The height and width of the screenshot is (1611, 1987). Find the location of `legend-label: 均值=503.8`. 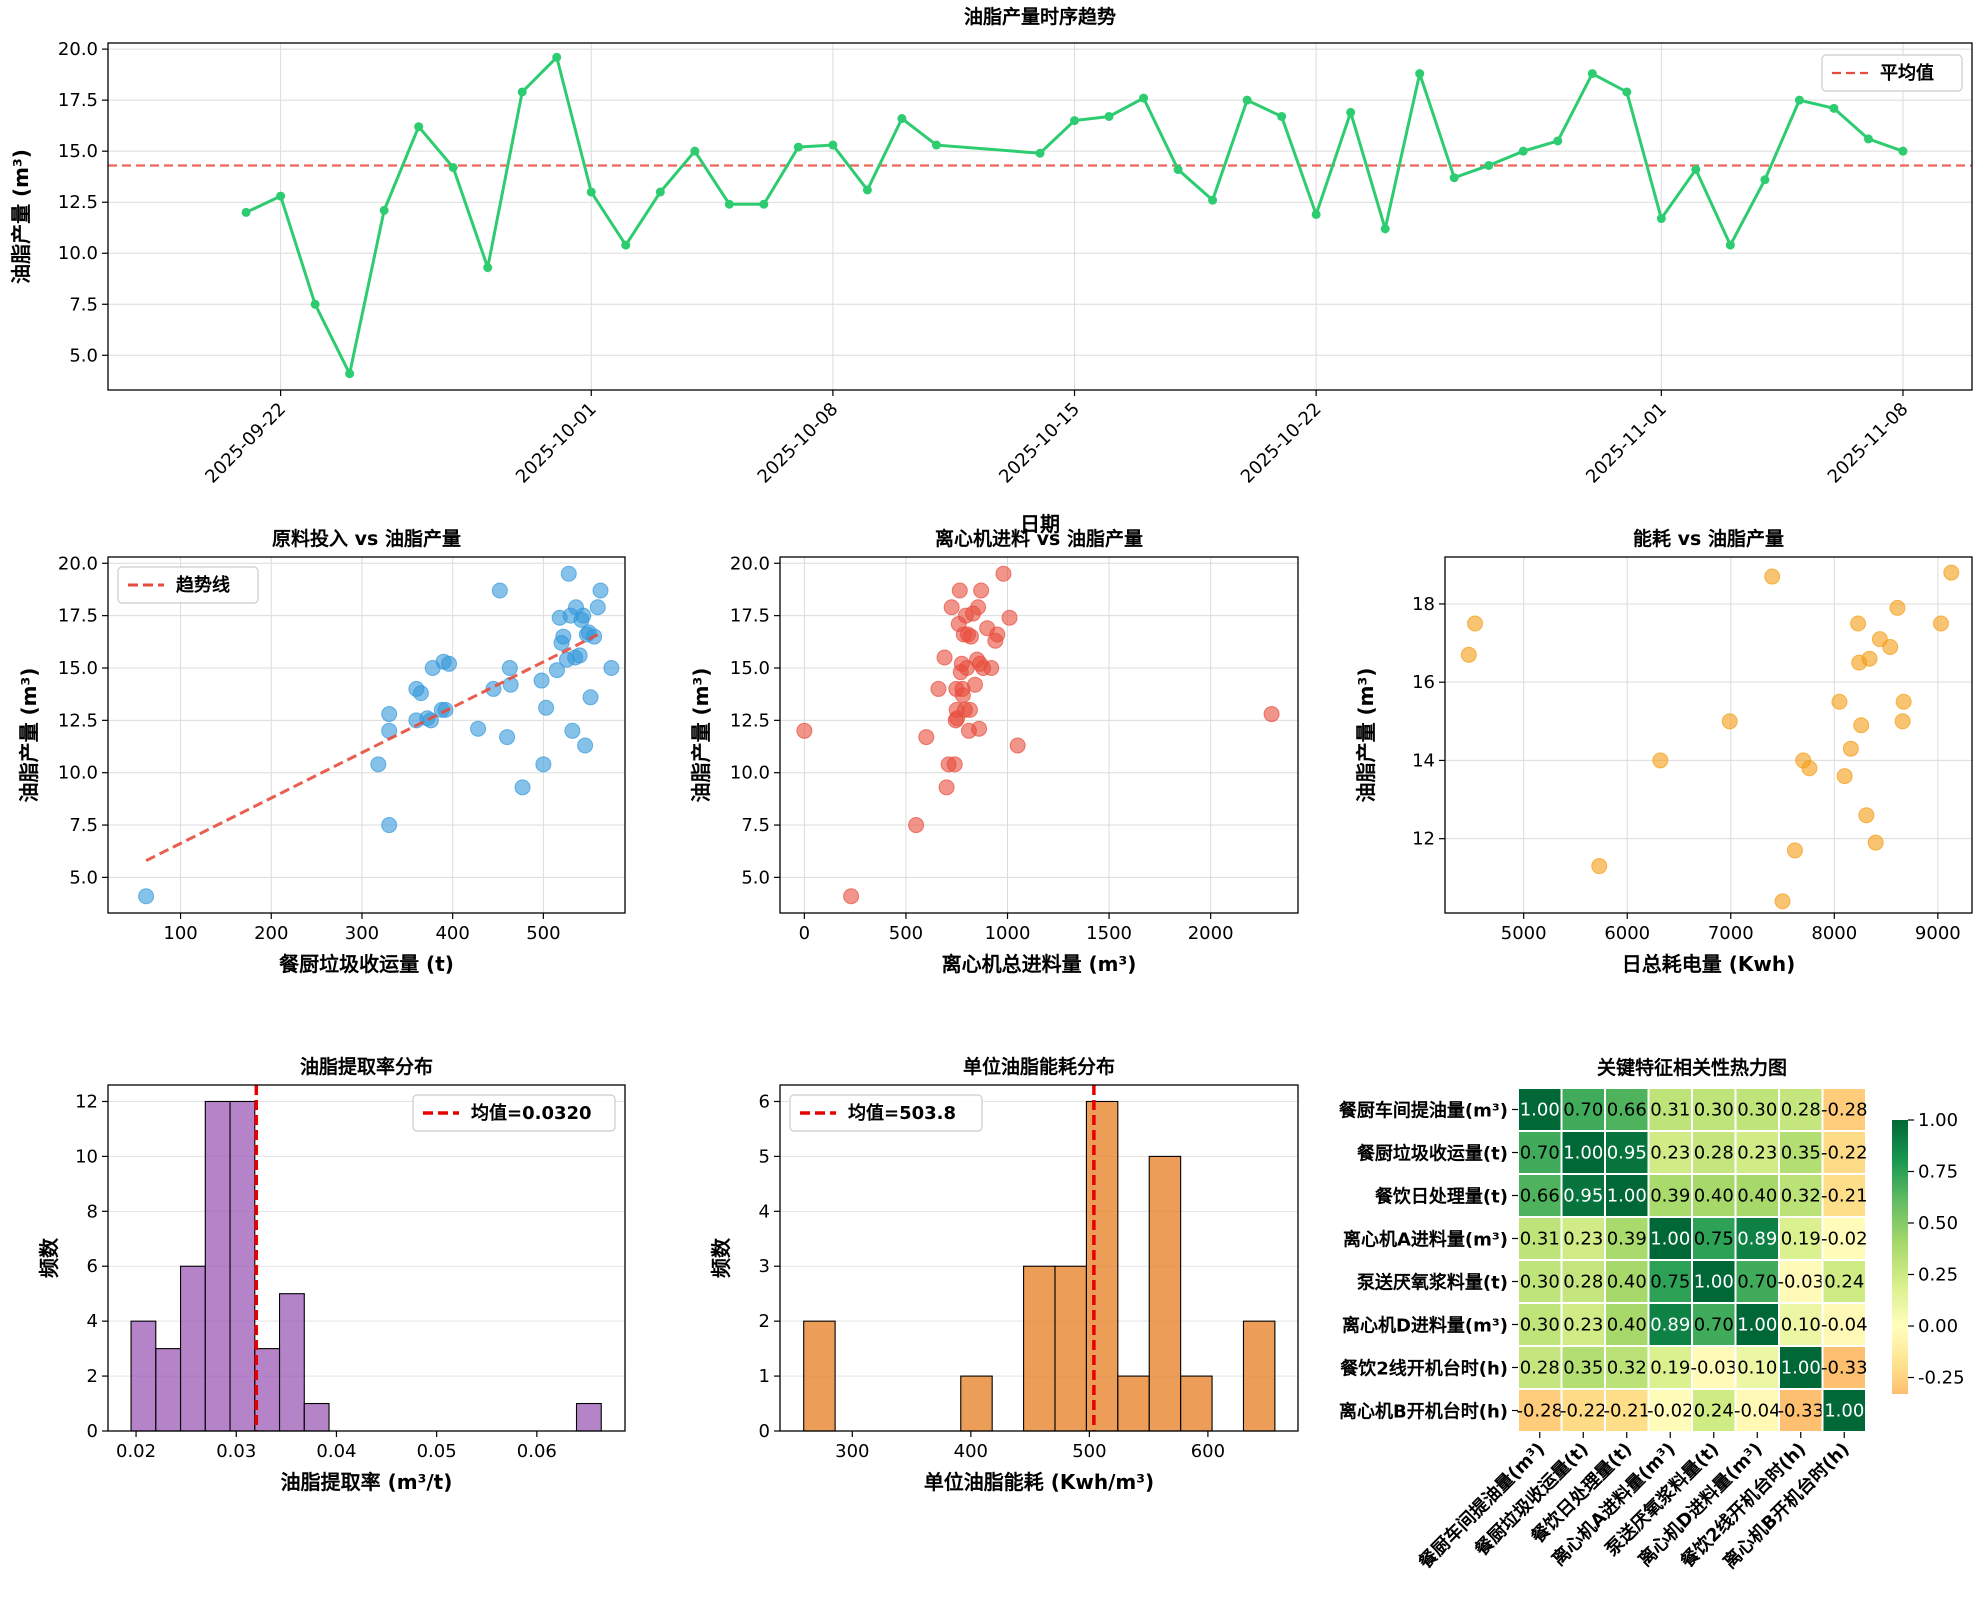

legend-label: 均值=503.8 is located at coordinates (902, 1113).